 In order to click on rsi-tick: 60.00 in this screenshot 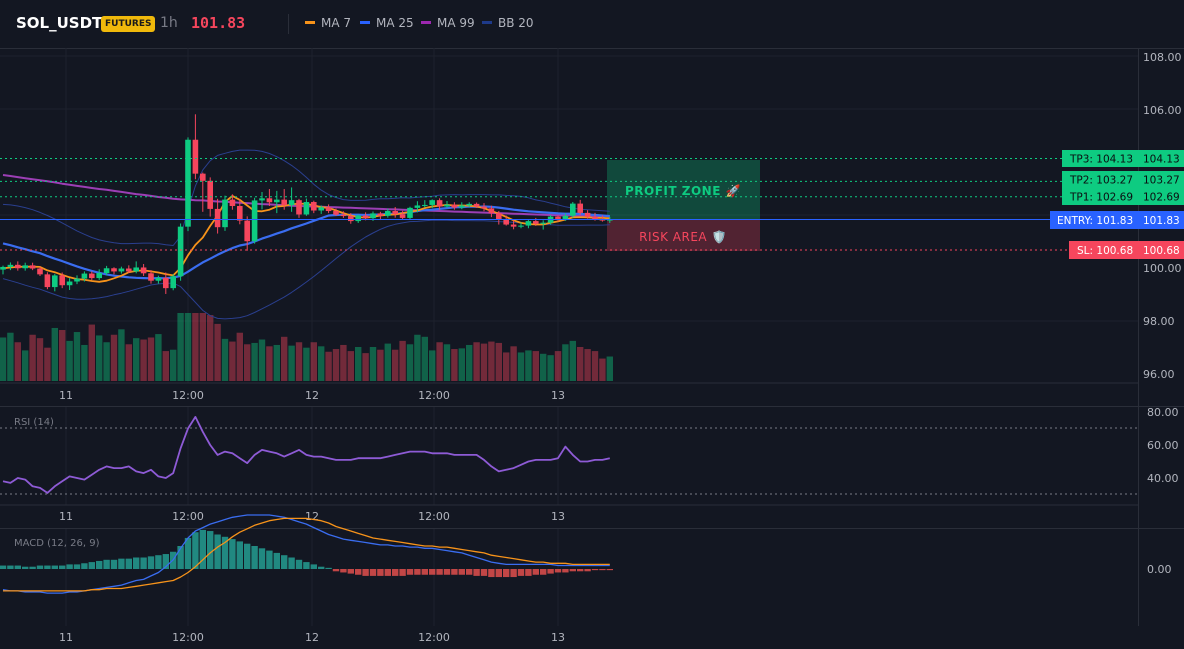, I will do `click(1163, 445)`.